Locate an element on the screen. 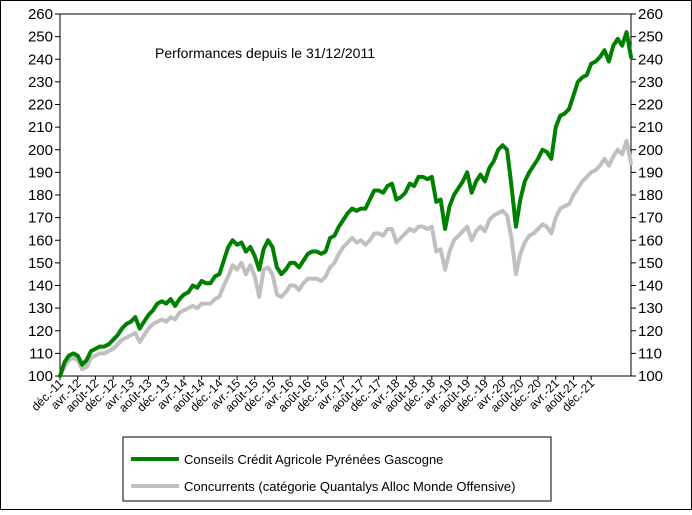  y-tick-label-right: 160 is located at coordinates (650, 240).